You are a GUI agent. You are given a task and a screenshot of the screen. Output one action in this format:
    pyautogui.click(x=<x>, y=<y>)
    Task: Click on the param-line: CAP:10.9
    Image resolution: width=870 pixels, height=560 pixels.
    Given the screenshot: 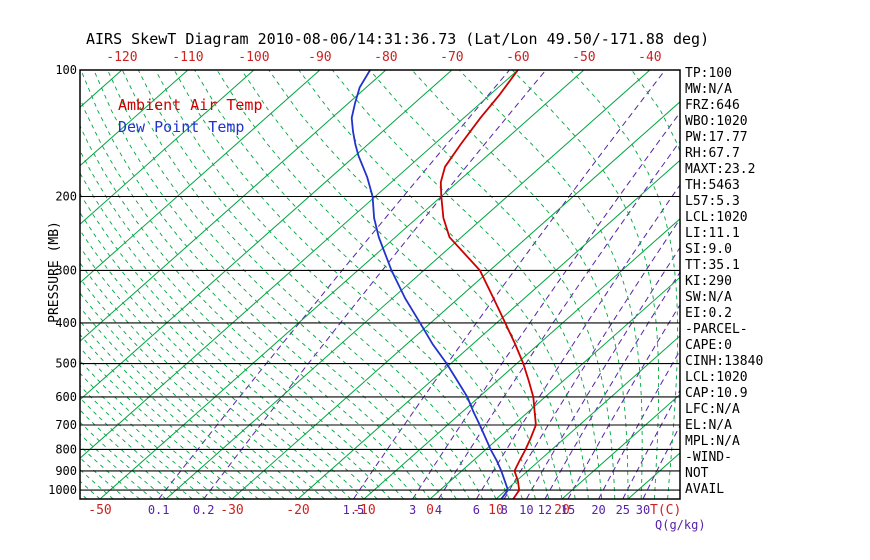 What is the action you would take?
    pyautogui.click(x=716, y=393)
    